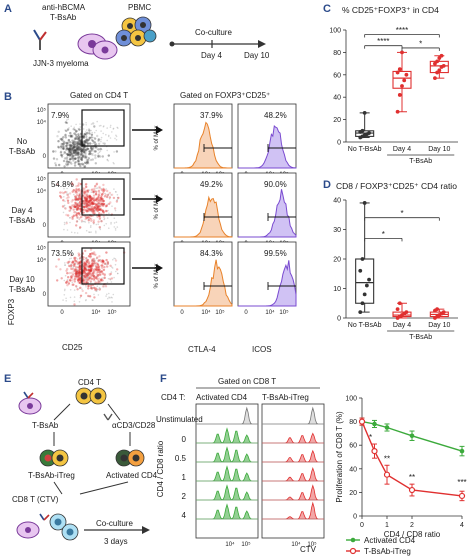 This screenshot has width=474, height=556. What do you see at coordinates (160, 468) in the screenshot?
I see `f-ratio-axis: CD4 / CD8 ratio` at bounding box center [160, 468].